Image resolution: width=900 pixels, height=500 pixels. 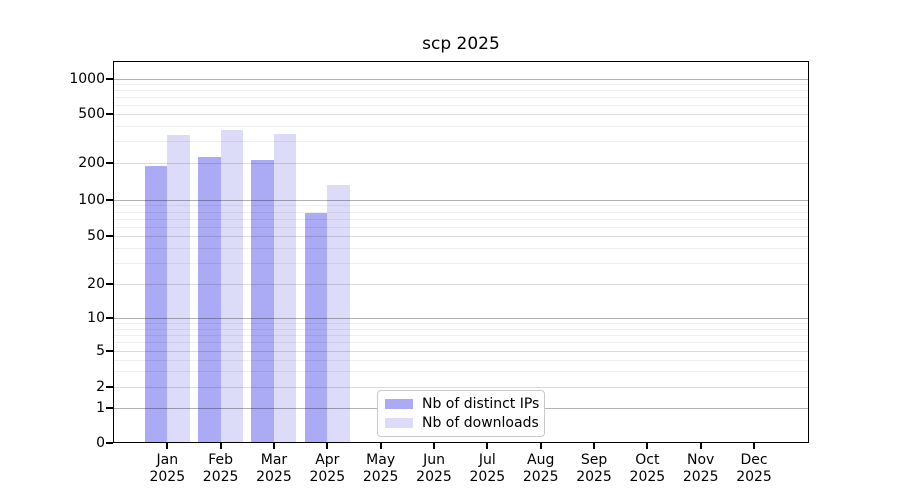 What do you see at coordinates (327, 468) in the screenshot?
I see `x-axis-tick-label: Apr 2025` at bounding box center [327, 468].